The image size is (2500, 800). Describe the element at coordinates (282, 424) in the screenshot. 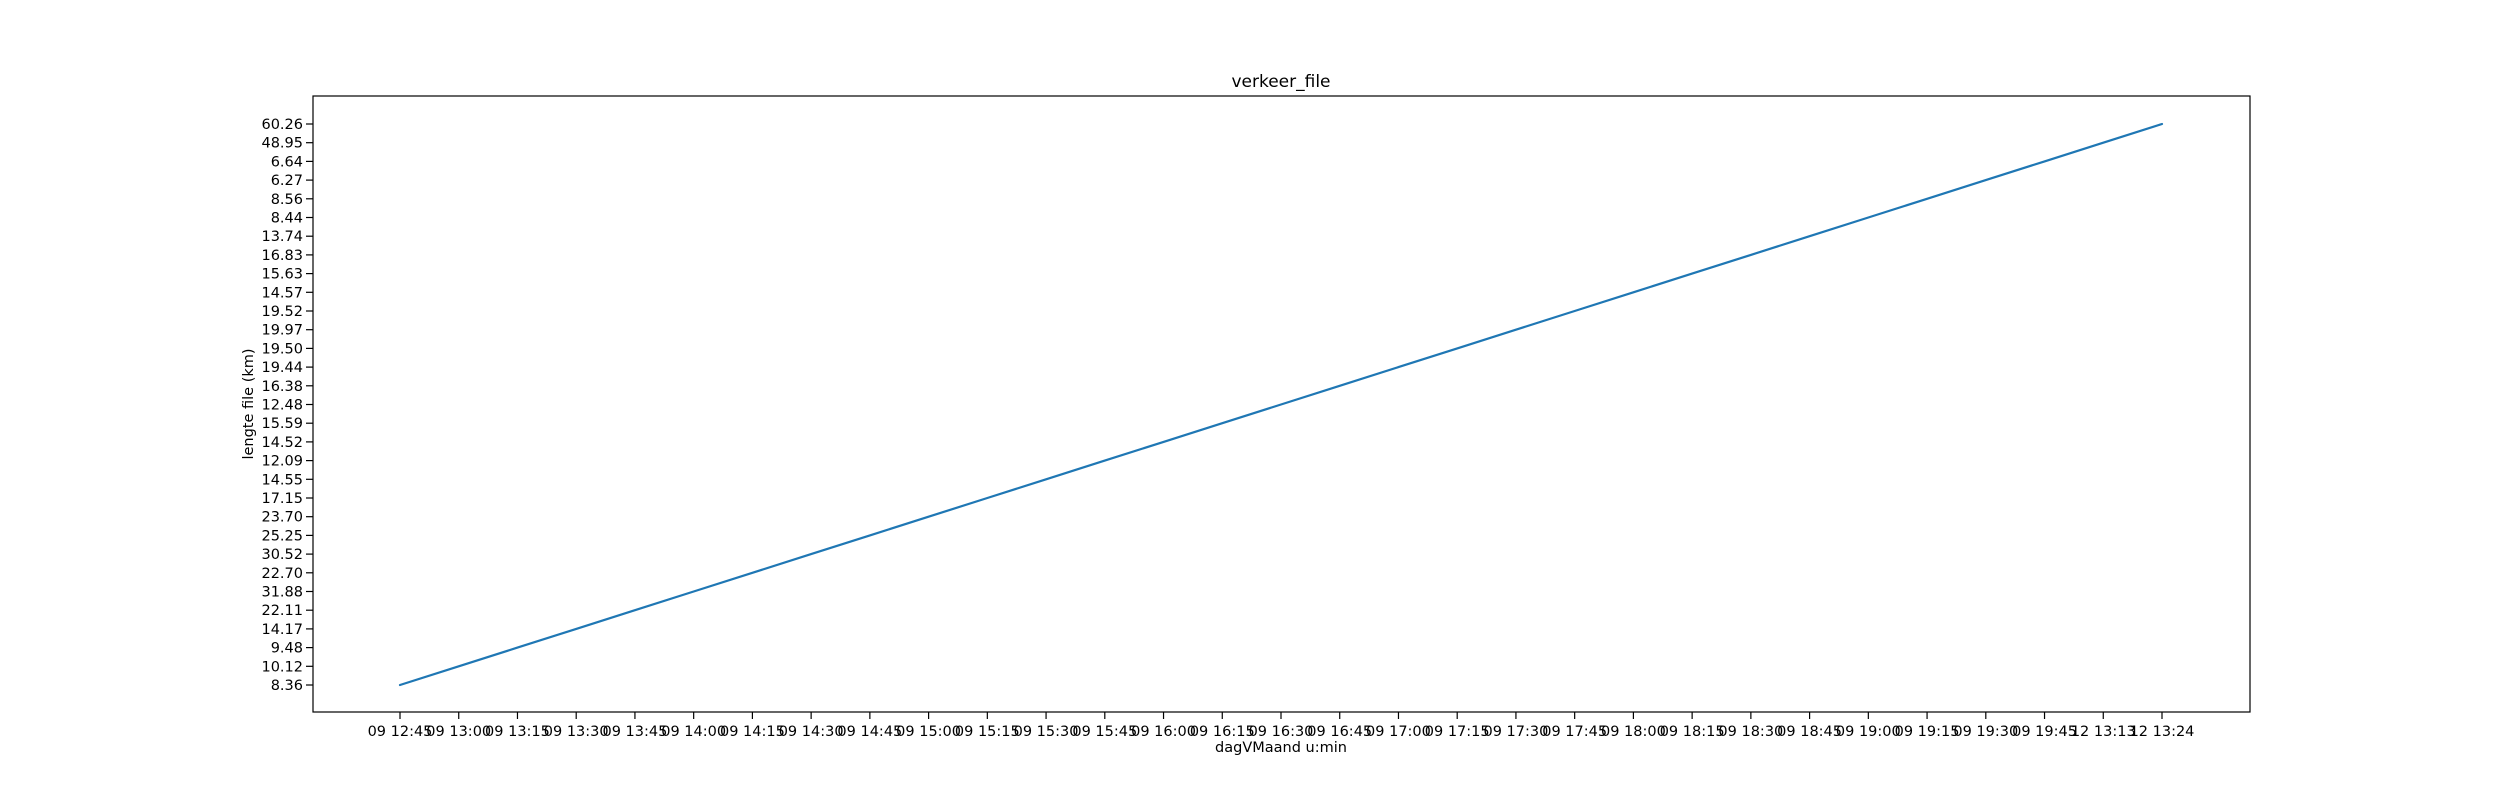

I see `y-tick-label: 15.59` at that location.